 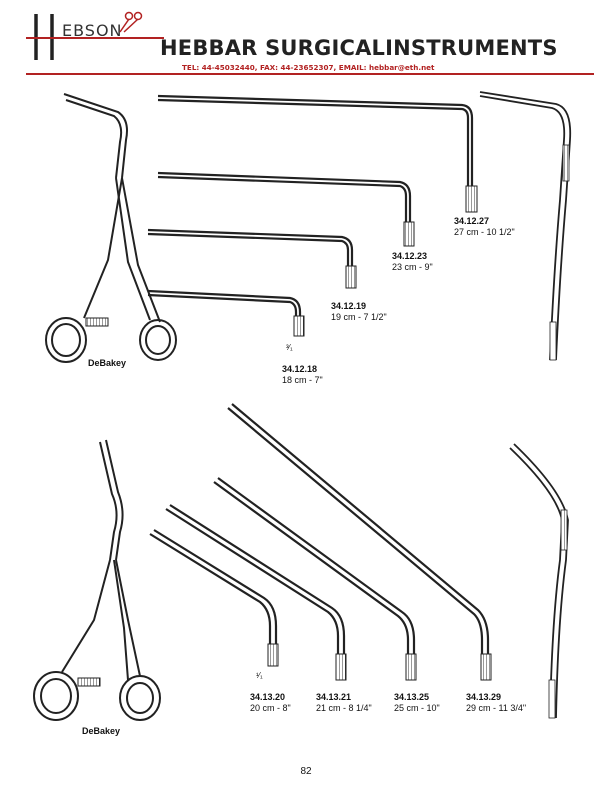 What do you see at coordinates (268, 697) in the screenshot?
I see `item-code: 34.13.20` at bounding box center [268, 697].